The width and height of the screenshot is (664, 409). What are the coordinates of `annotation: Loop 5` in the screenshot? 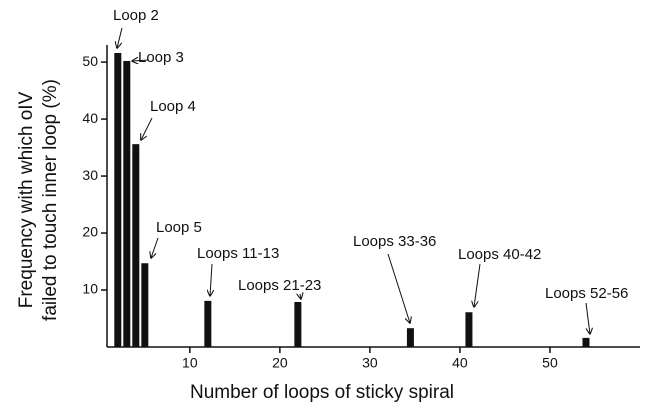 It's located at (179, 227).